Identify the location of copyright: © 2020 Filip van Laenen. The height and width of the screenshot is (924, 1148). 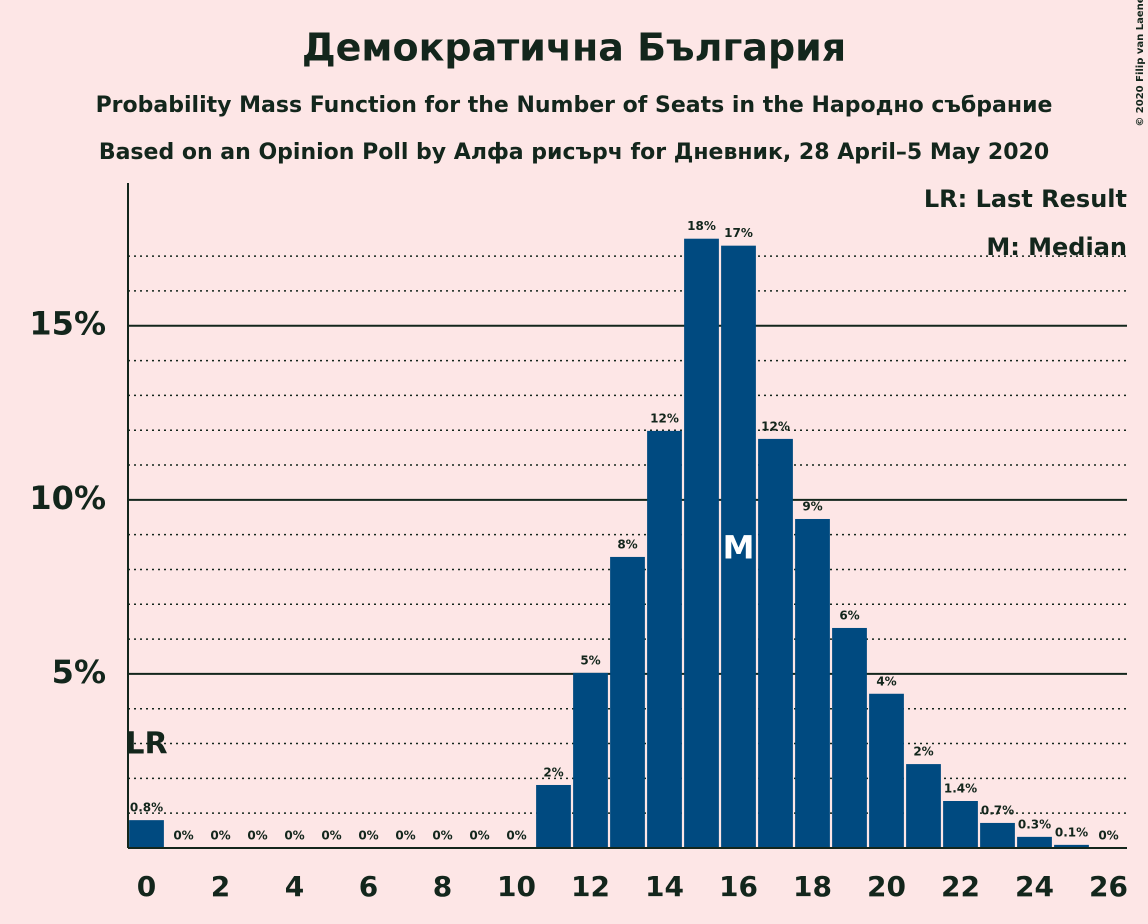
(1140, 63).